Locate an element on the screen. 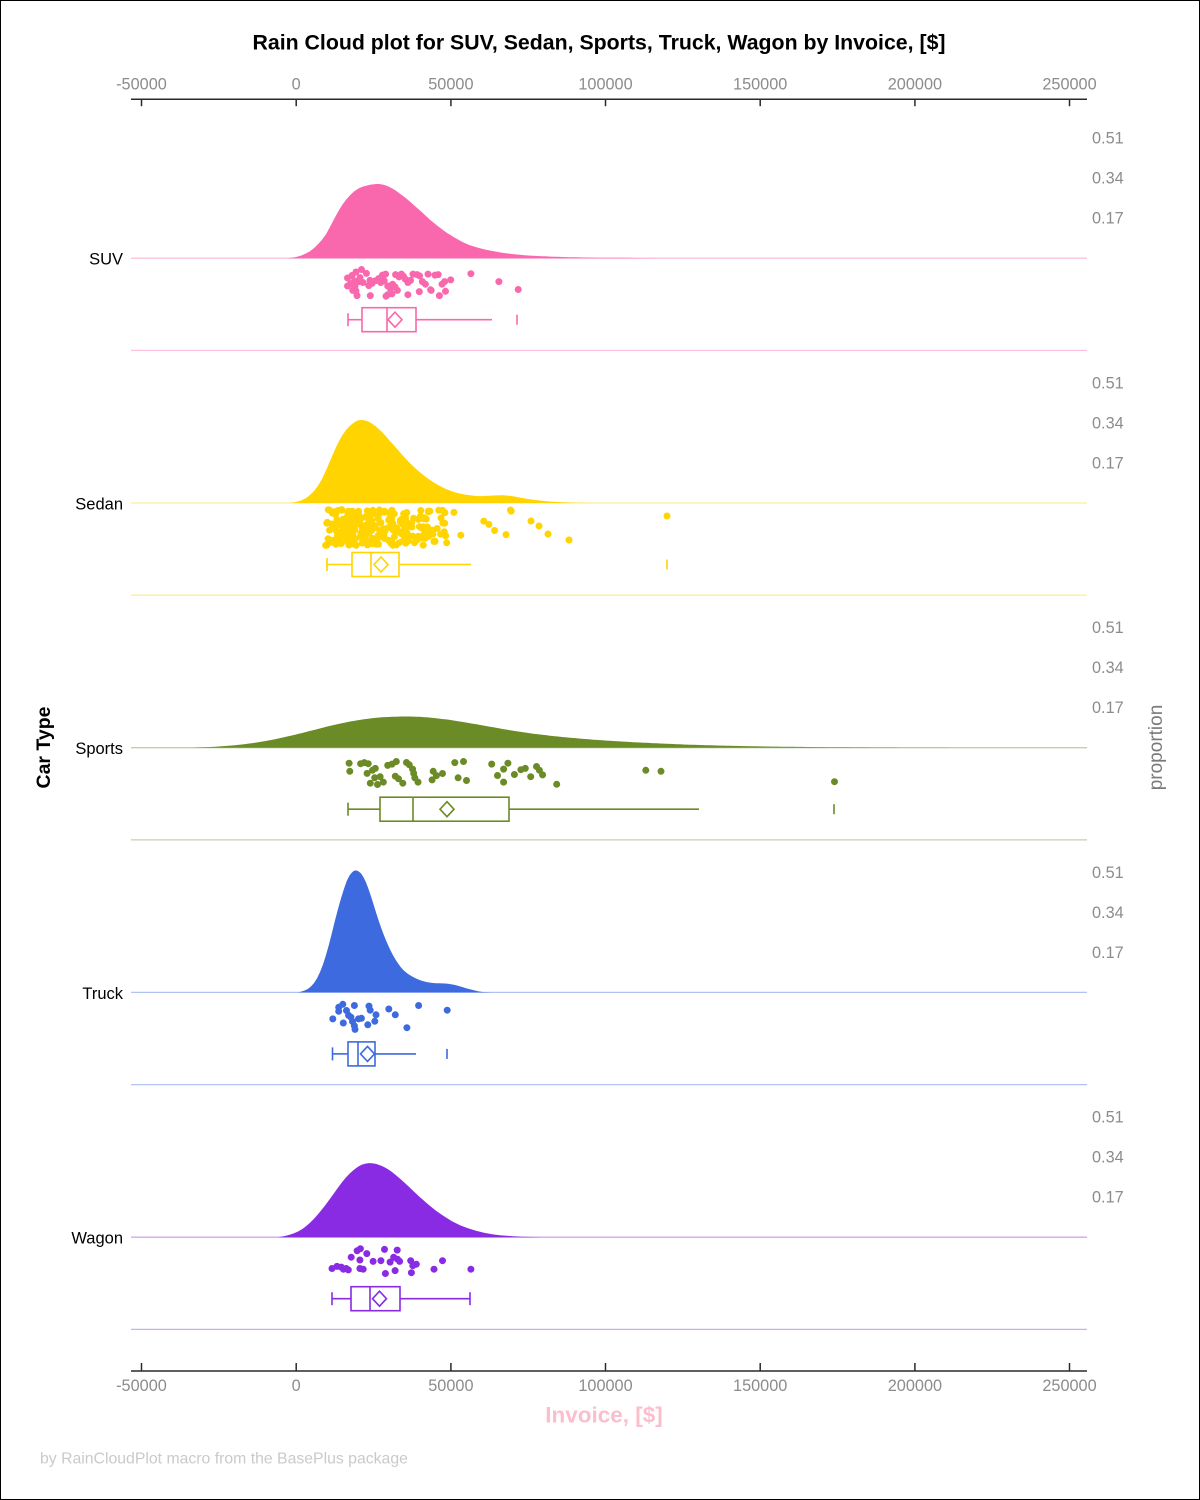 The image size is (1200, 1500). svg-text: Sports is located at coordinates (99, 749).